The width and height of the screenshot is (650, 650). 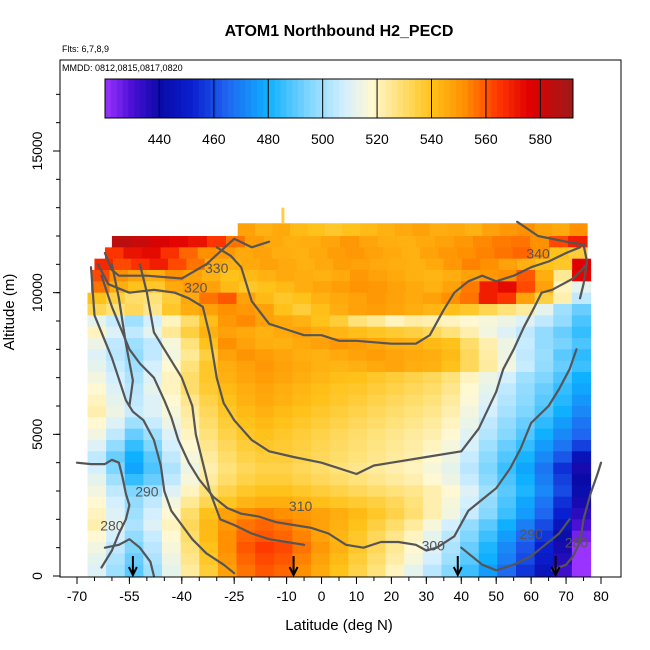 What do you see at coordinates (323, 139) in the screenshot?
I see `colorbar-tick-label: 500` at bounding box center [323, 139].